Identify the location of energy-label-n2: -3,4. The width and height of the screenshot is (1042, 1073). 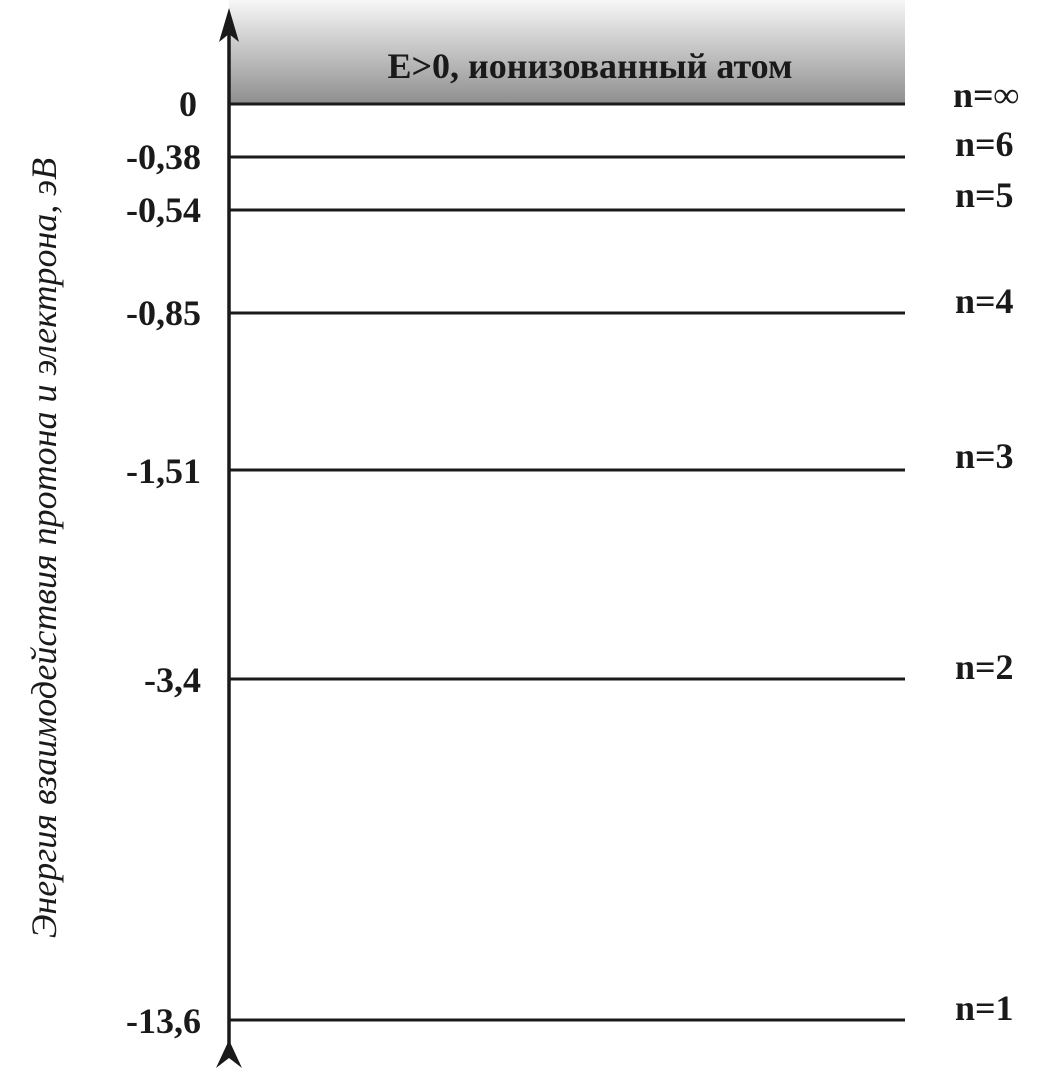
(172, 680).